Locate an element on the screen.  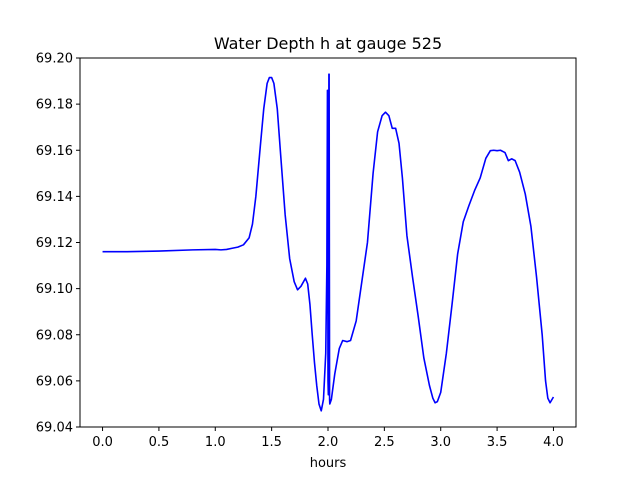
x-tick-label: 4.0 is located at coordinates (553, 442).